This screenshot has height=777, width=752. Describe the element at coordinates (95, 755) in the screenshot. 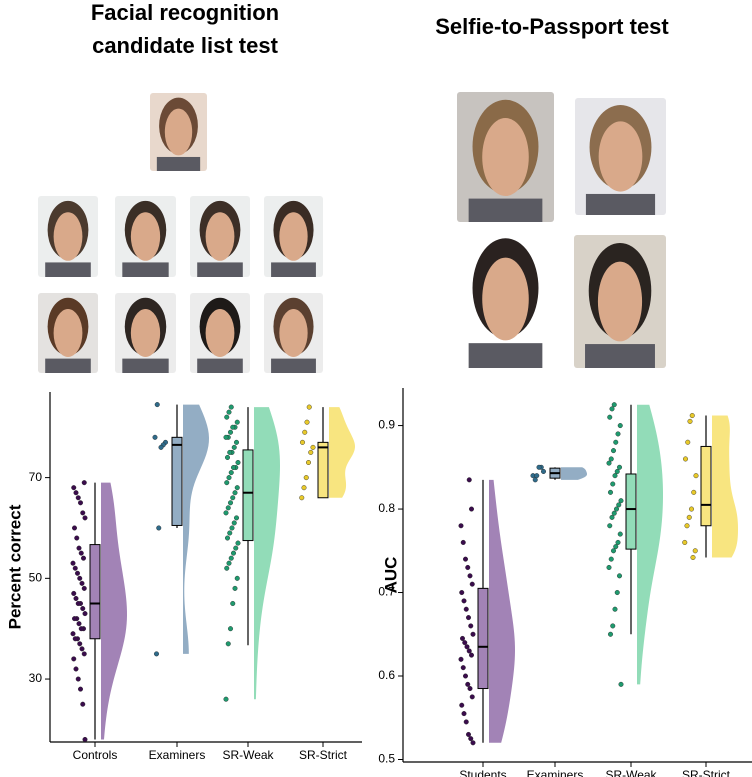

I see `x-tick-label: Controls` at that location.